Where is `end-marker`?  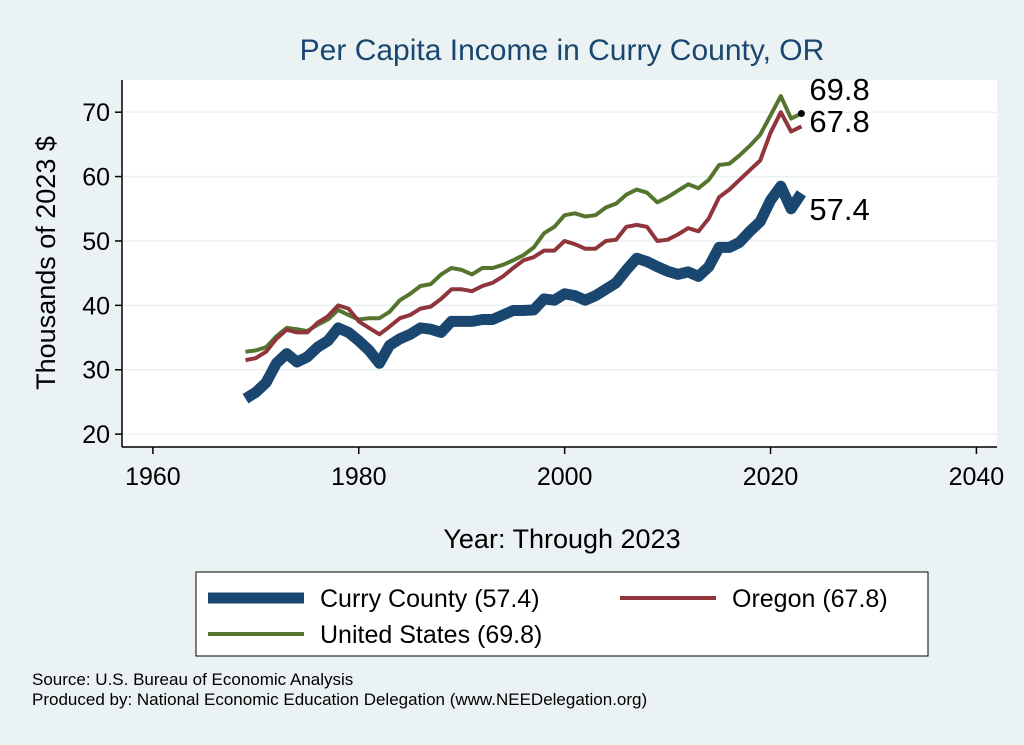
end-marker is located at coordinates (801, 113).